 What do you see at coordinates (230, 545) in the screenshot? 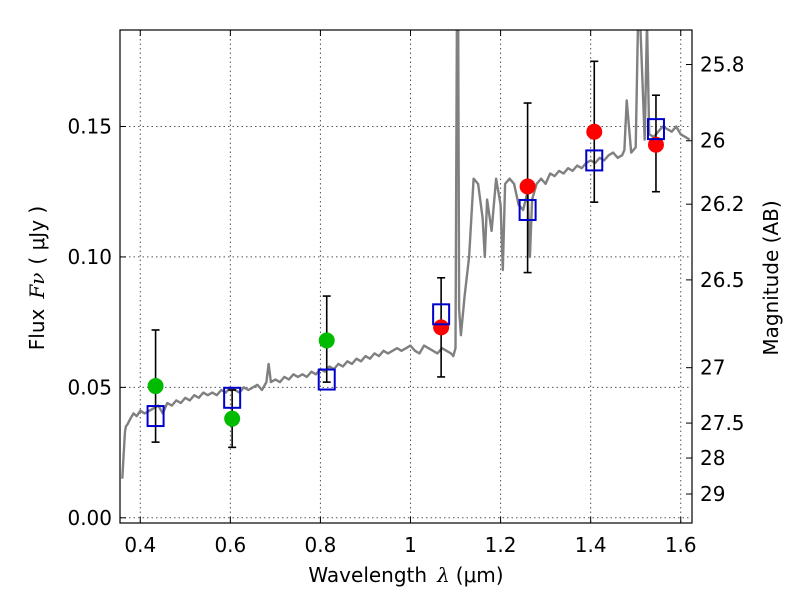
I see `x-tick-label: 0.6` at bounding box center [230, 545].